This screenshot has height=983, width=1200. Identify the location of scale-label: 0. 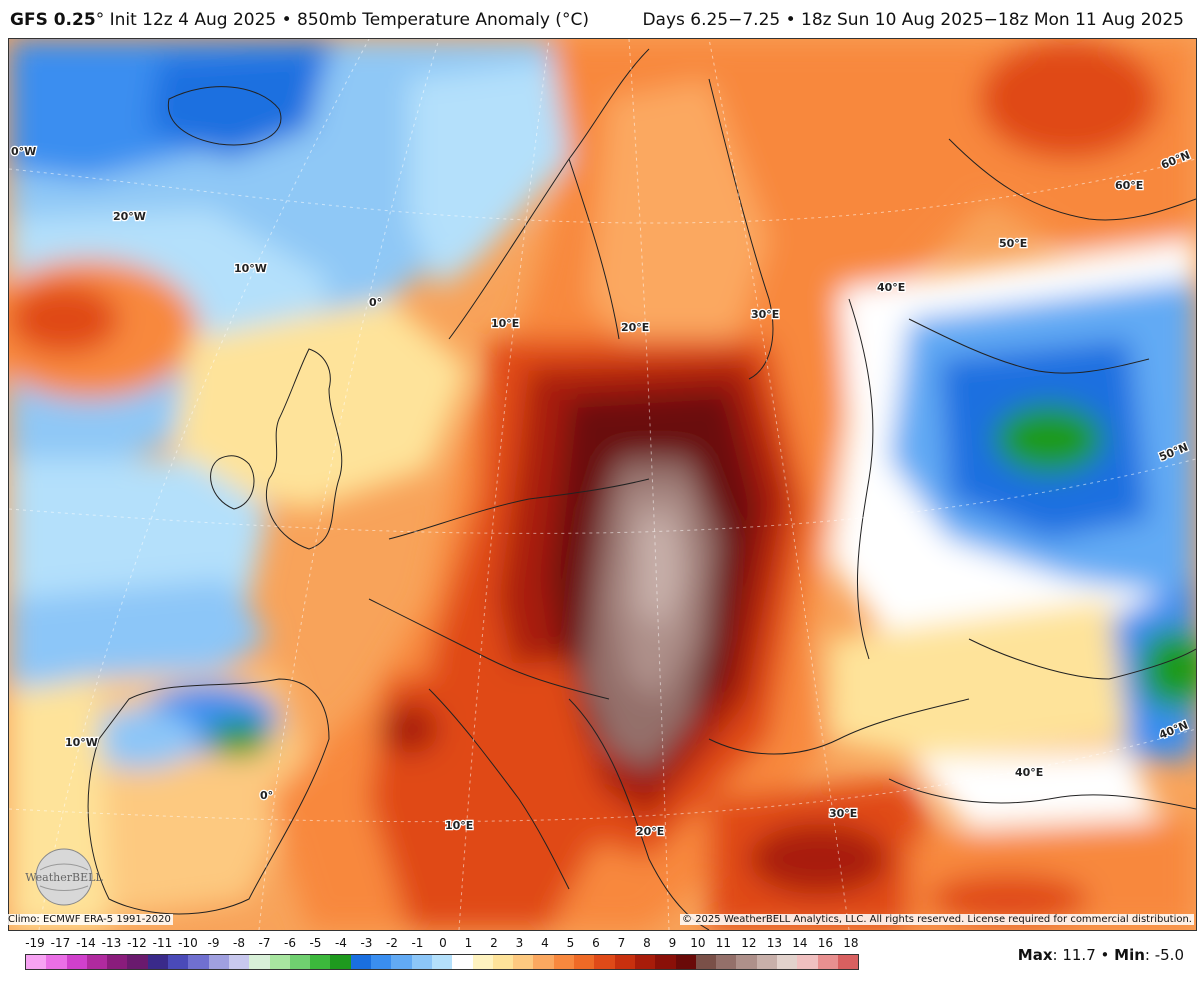
(443, 943).